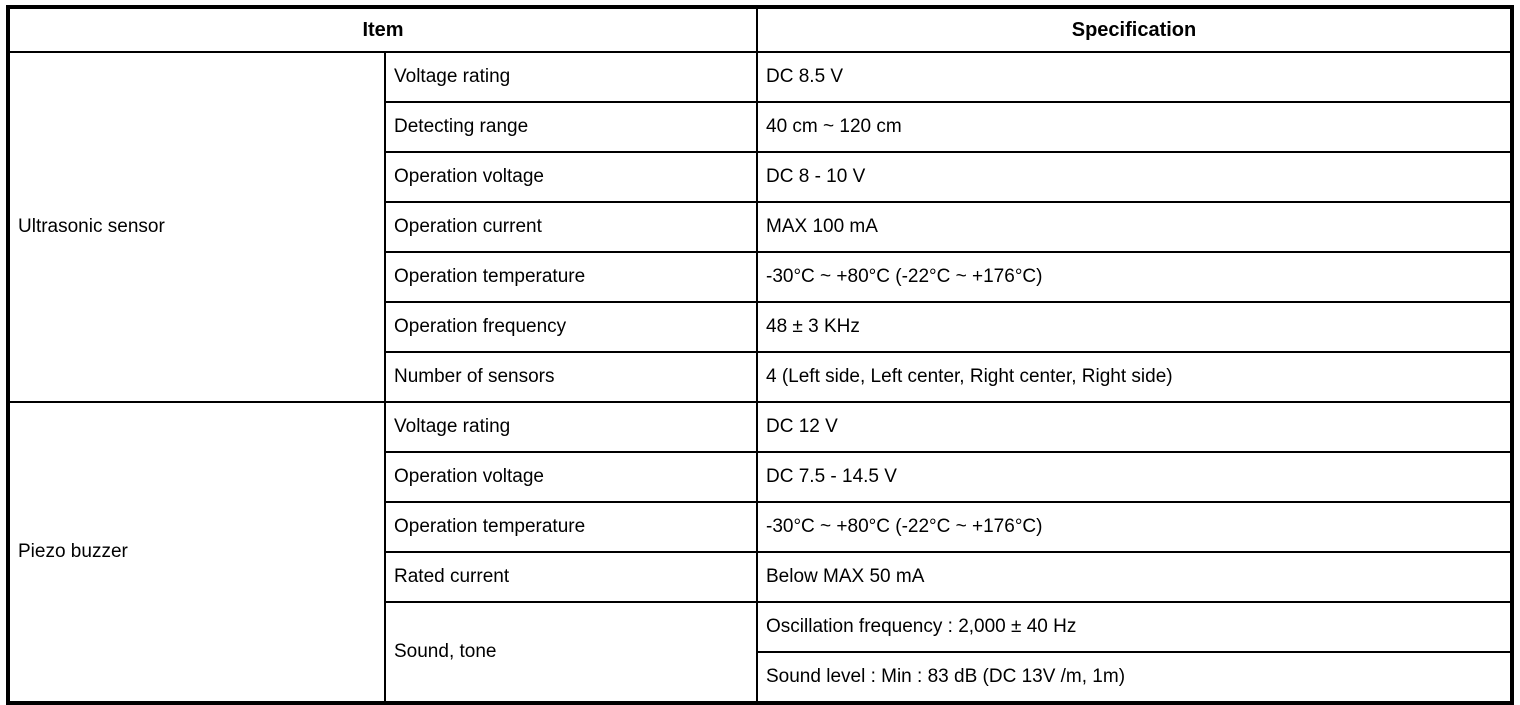  I want to click on param-cell: Sound, tone, so click(571, 652).